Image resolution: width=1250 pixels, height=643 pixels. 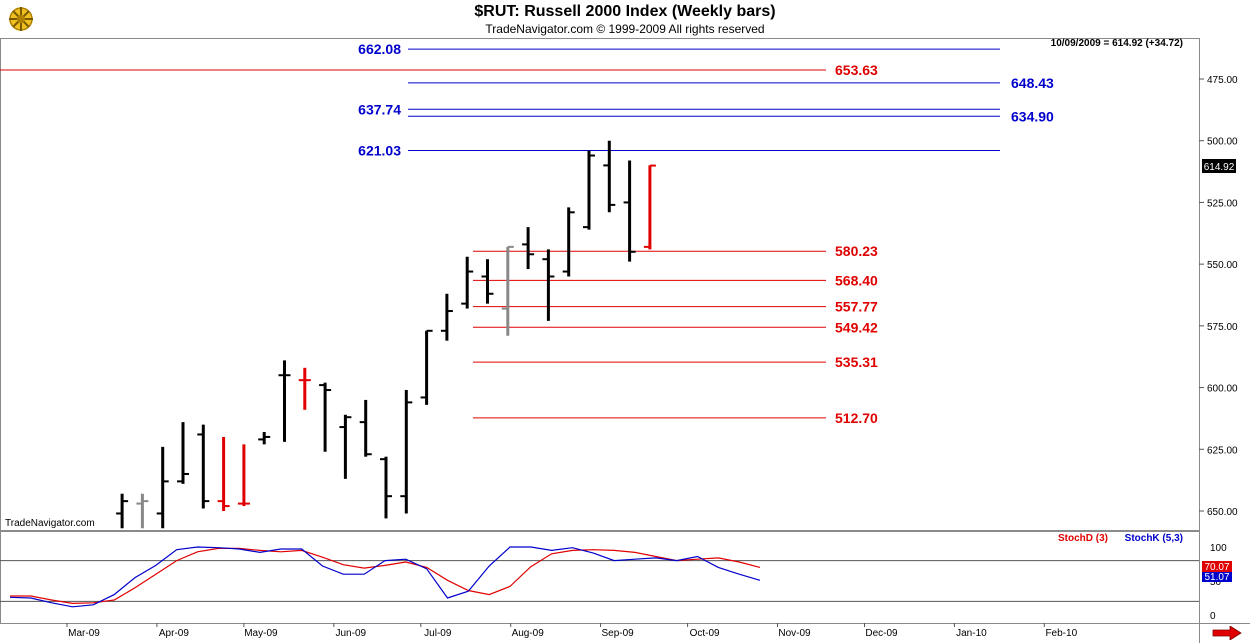 I want to click on legend-stochd: StochD (3), so click(x=1083, y=538).